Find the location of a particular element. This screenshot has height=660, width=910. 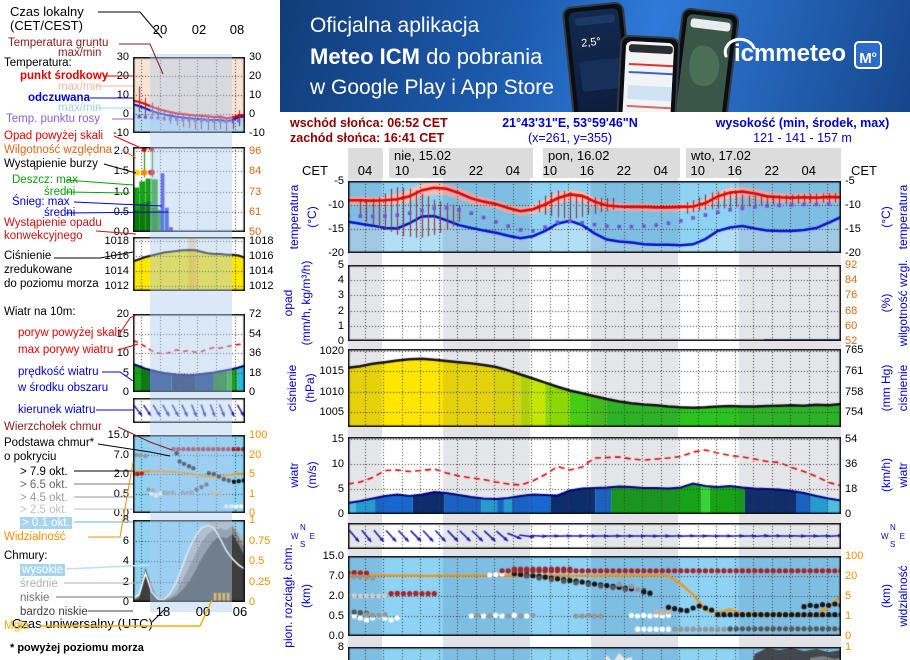

y-tick: 2 is located at coordinates (125, 581).